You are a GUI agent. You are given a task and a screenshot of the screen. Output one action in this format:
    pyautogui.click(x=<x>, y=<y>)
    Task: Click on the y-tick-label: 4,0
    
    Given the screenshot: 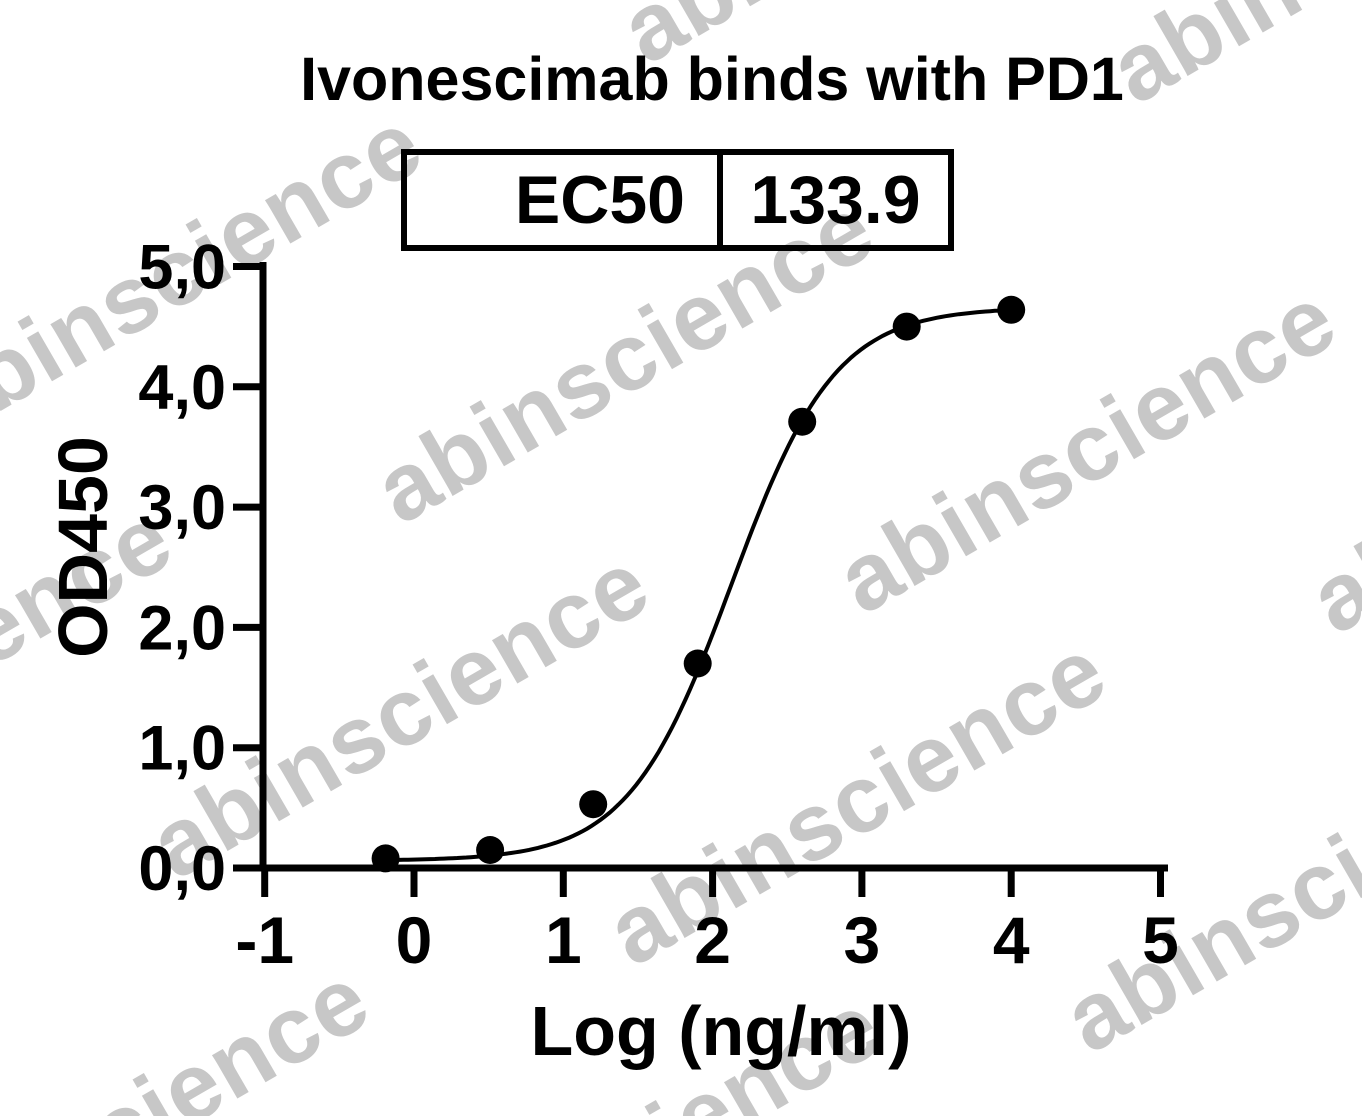 What is the action you would take?
    pyautogui.click(x=182, y=388)
    